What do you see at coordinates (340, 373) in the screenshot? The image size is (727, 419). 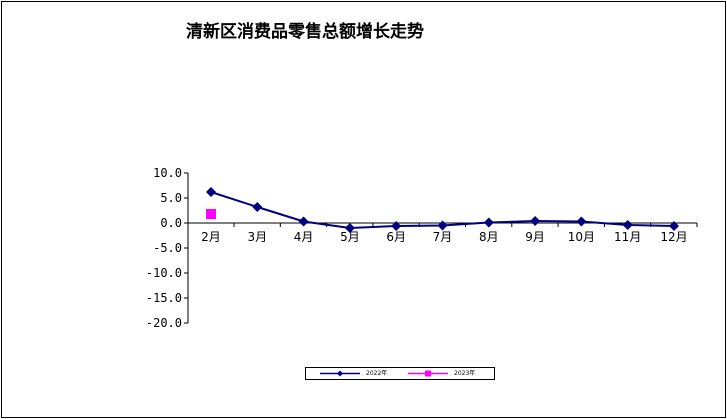 I see `legend-swatch-2022` at bounding box center [340, 373].